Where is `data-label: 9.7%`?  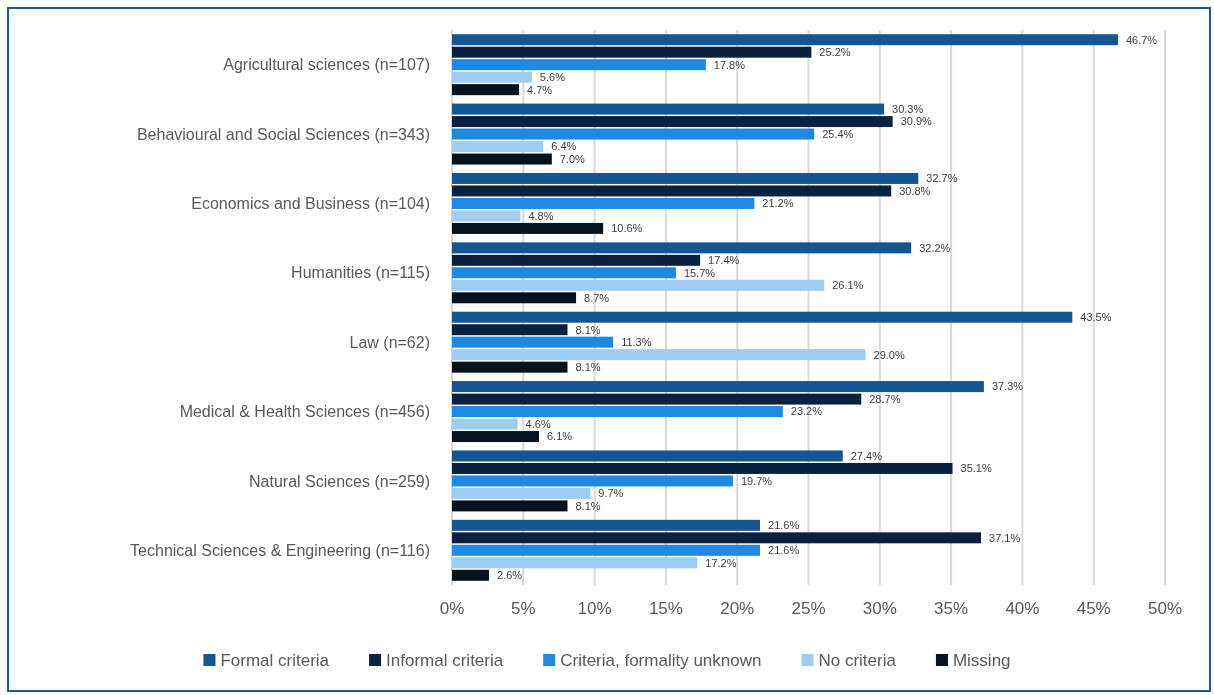
data-label: 9.7% is located at coordinates (611, 493).